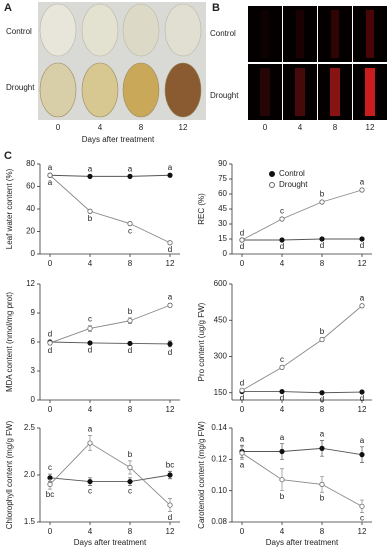 The width and height of the screenshot is (388, 550). Describe the element at coordinates (33, 341) in the screenshot. I see `y-tick-label: 6` at that location.